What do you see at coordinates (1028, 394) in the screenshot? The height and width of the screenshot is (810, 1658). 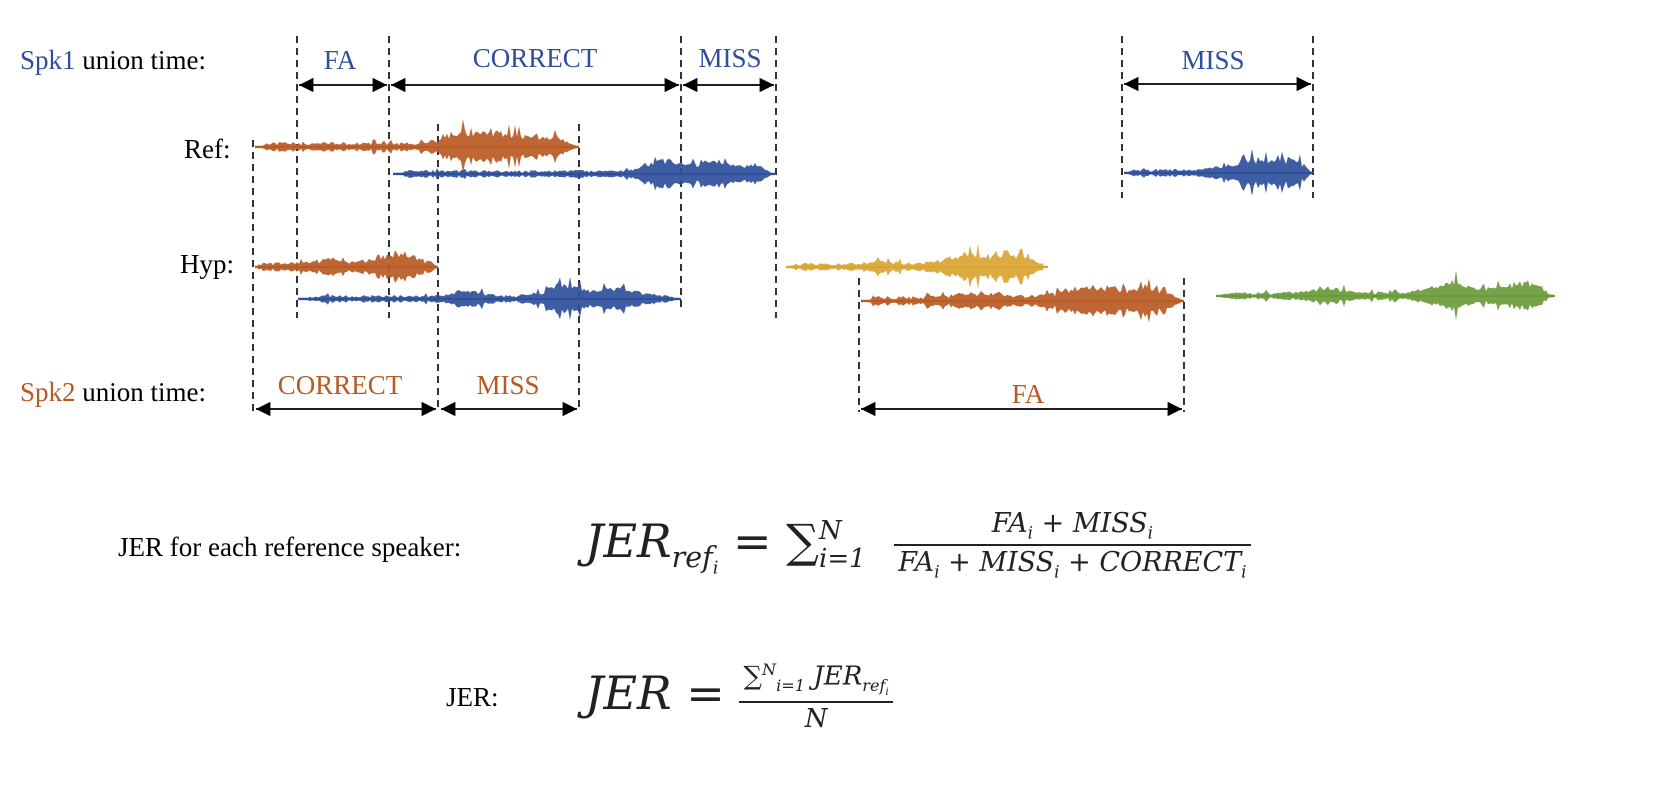 I see `spk2-fa-label: FA` at bounding box center [1028, 394].